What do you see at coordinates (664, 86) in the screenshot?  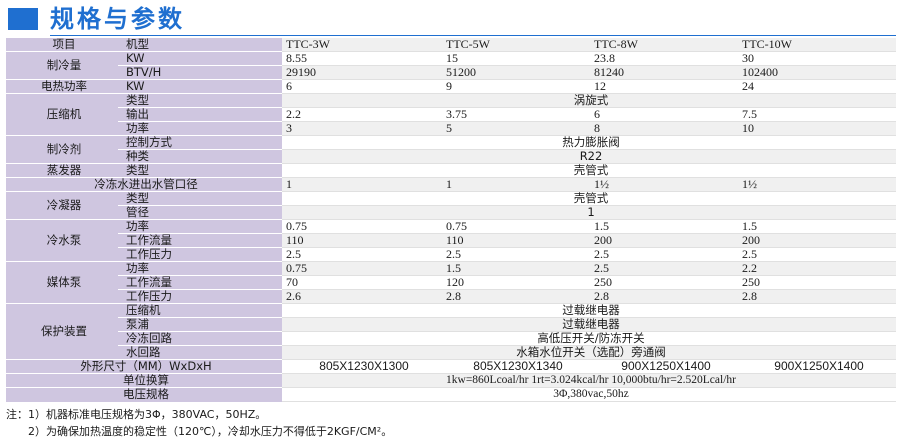 I see `table-cell: 12` at bounding box center [664, 86].